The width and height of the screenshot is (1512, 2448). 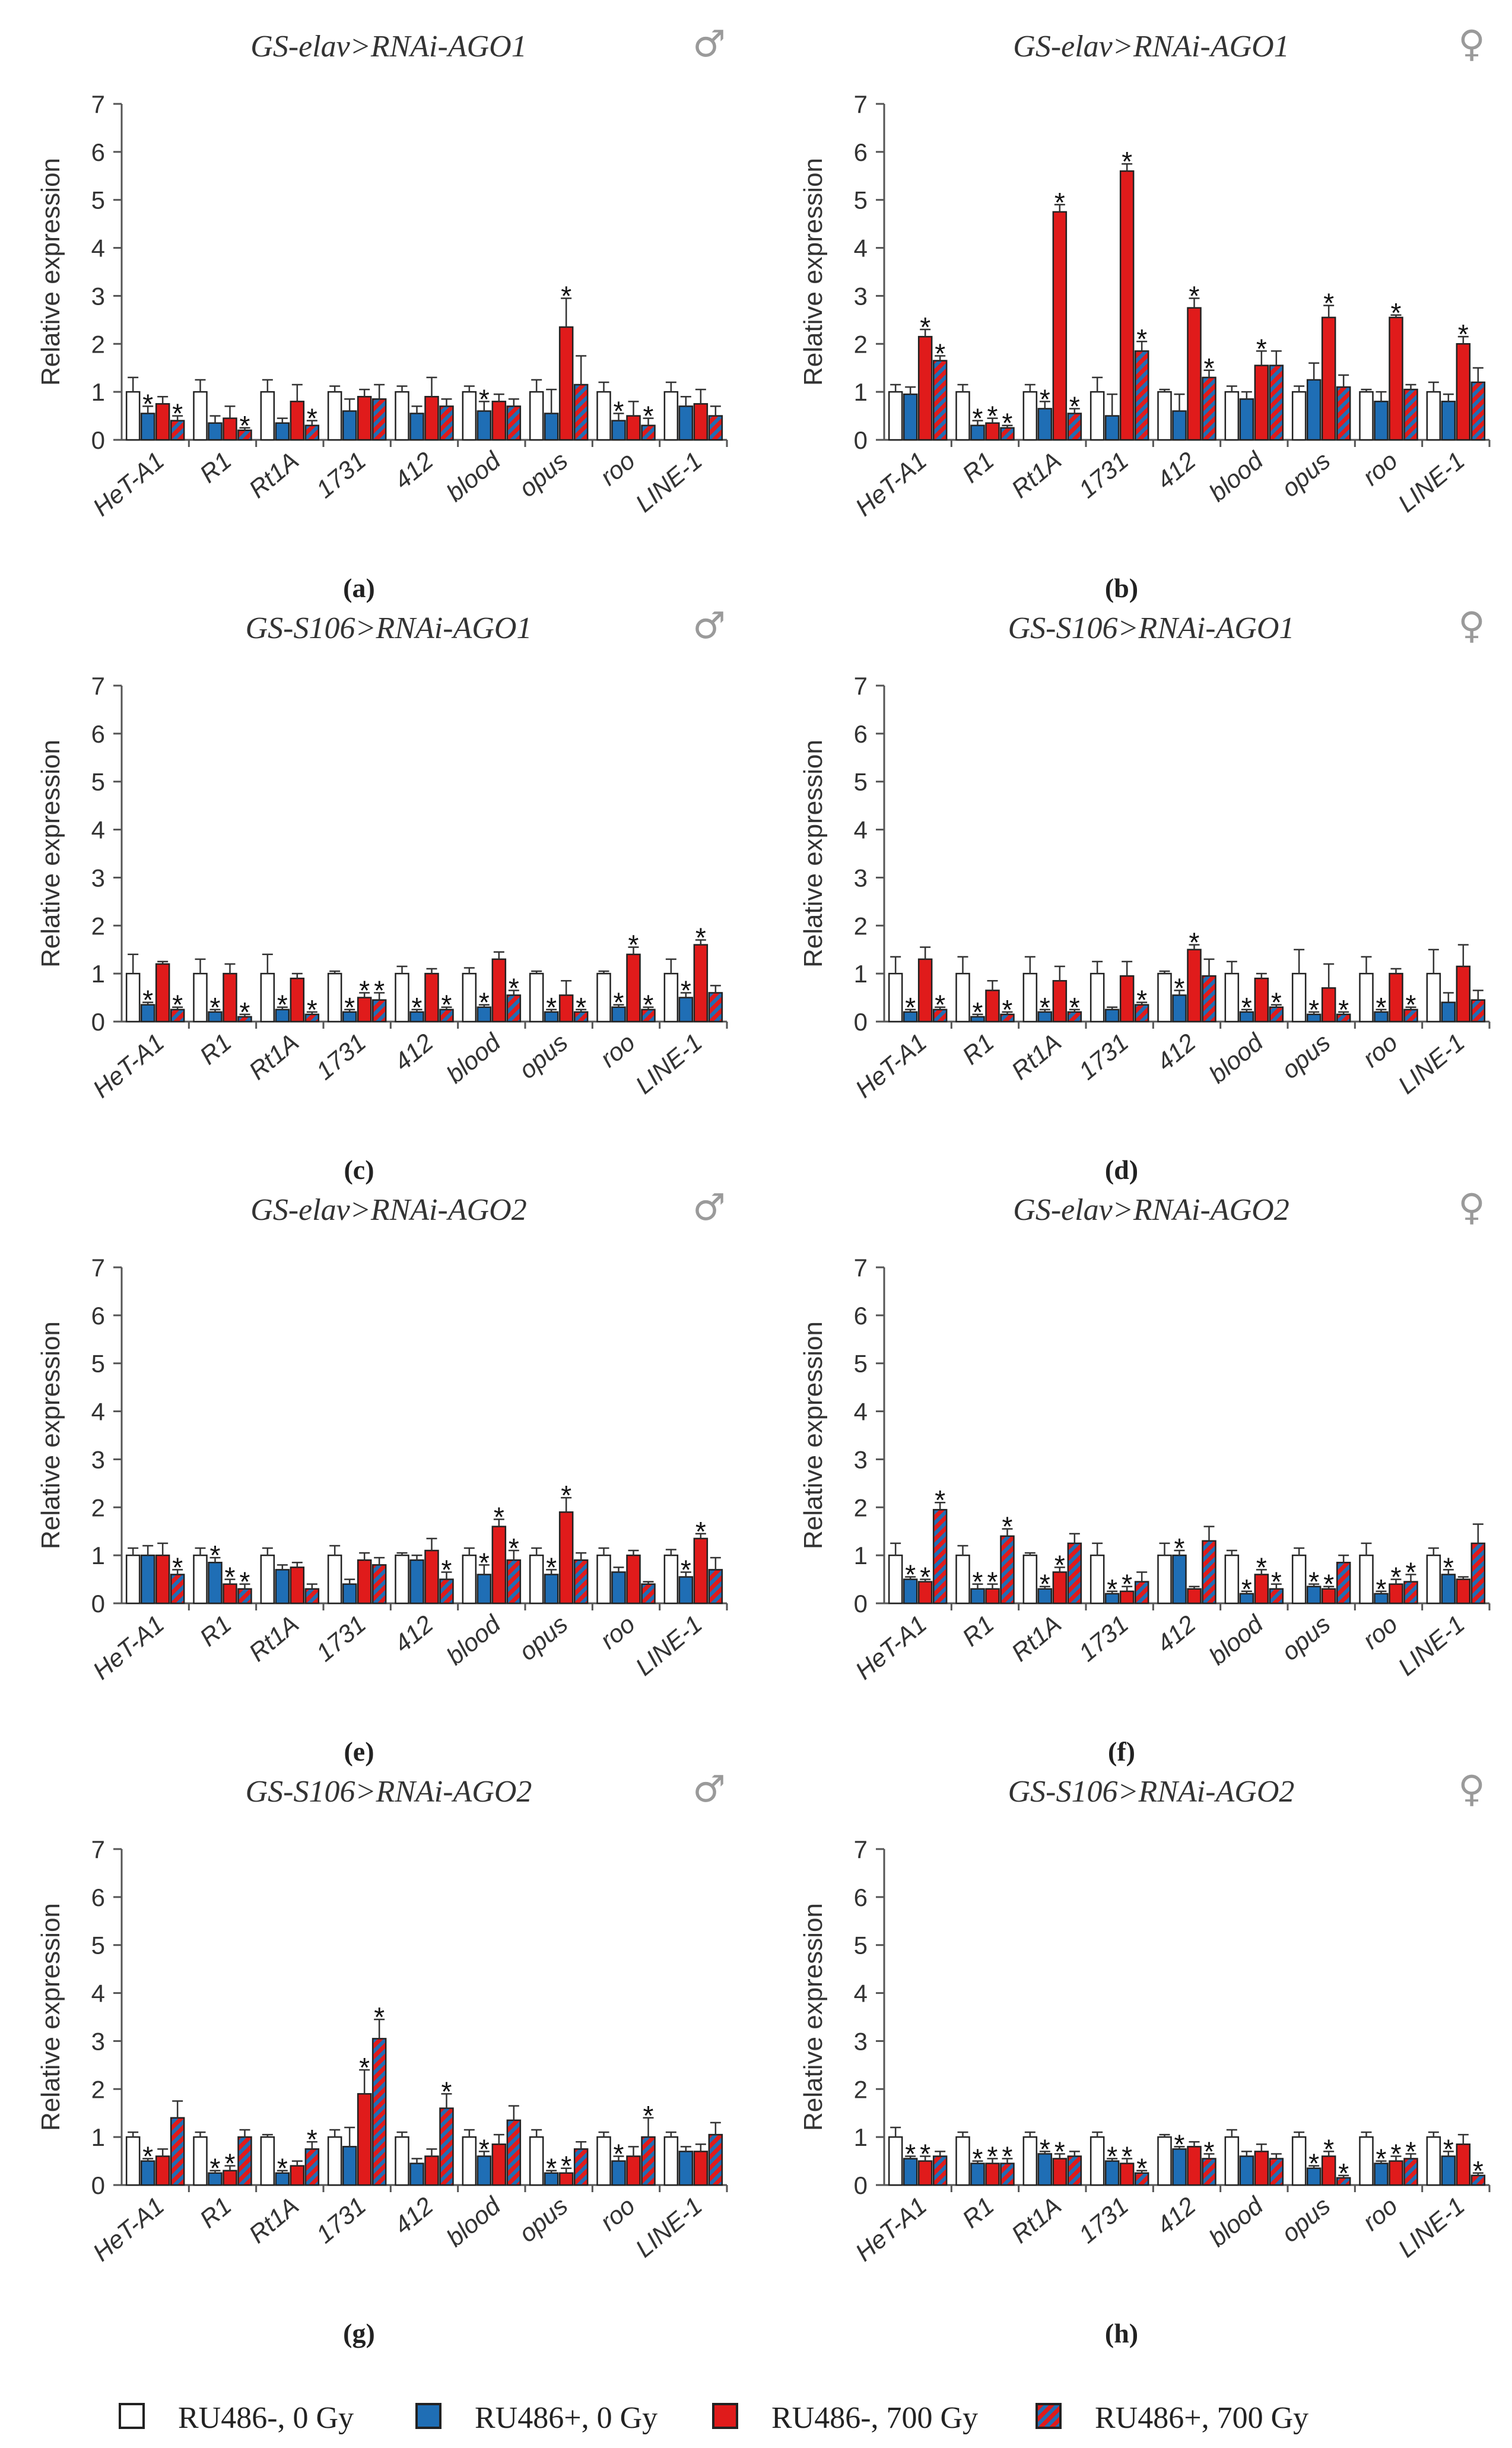 I want to click on x-tick-label: roo, so click(x=1380, y=1632).